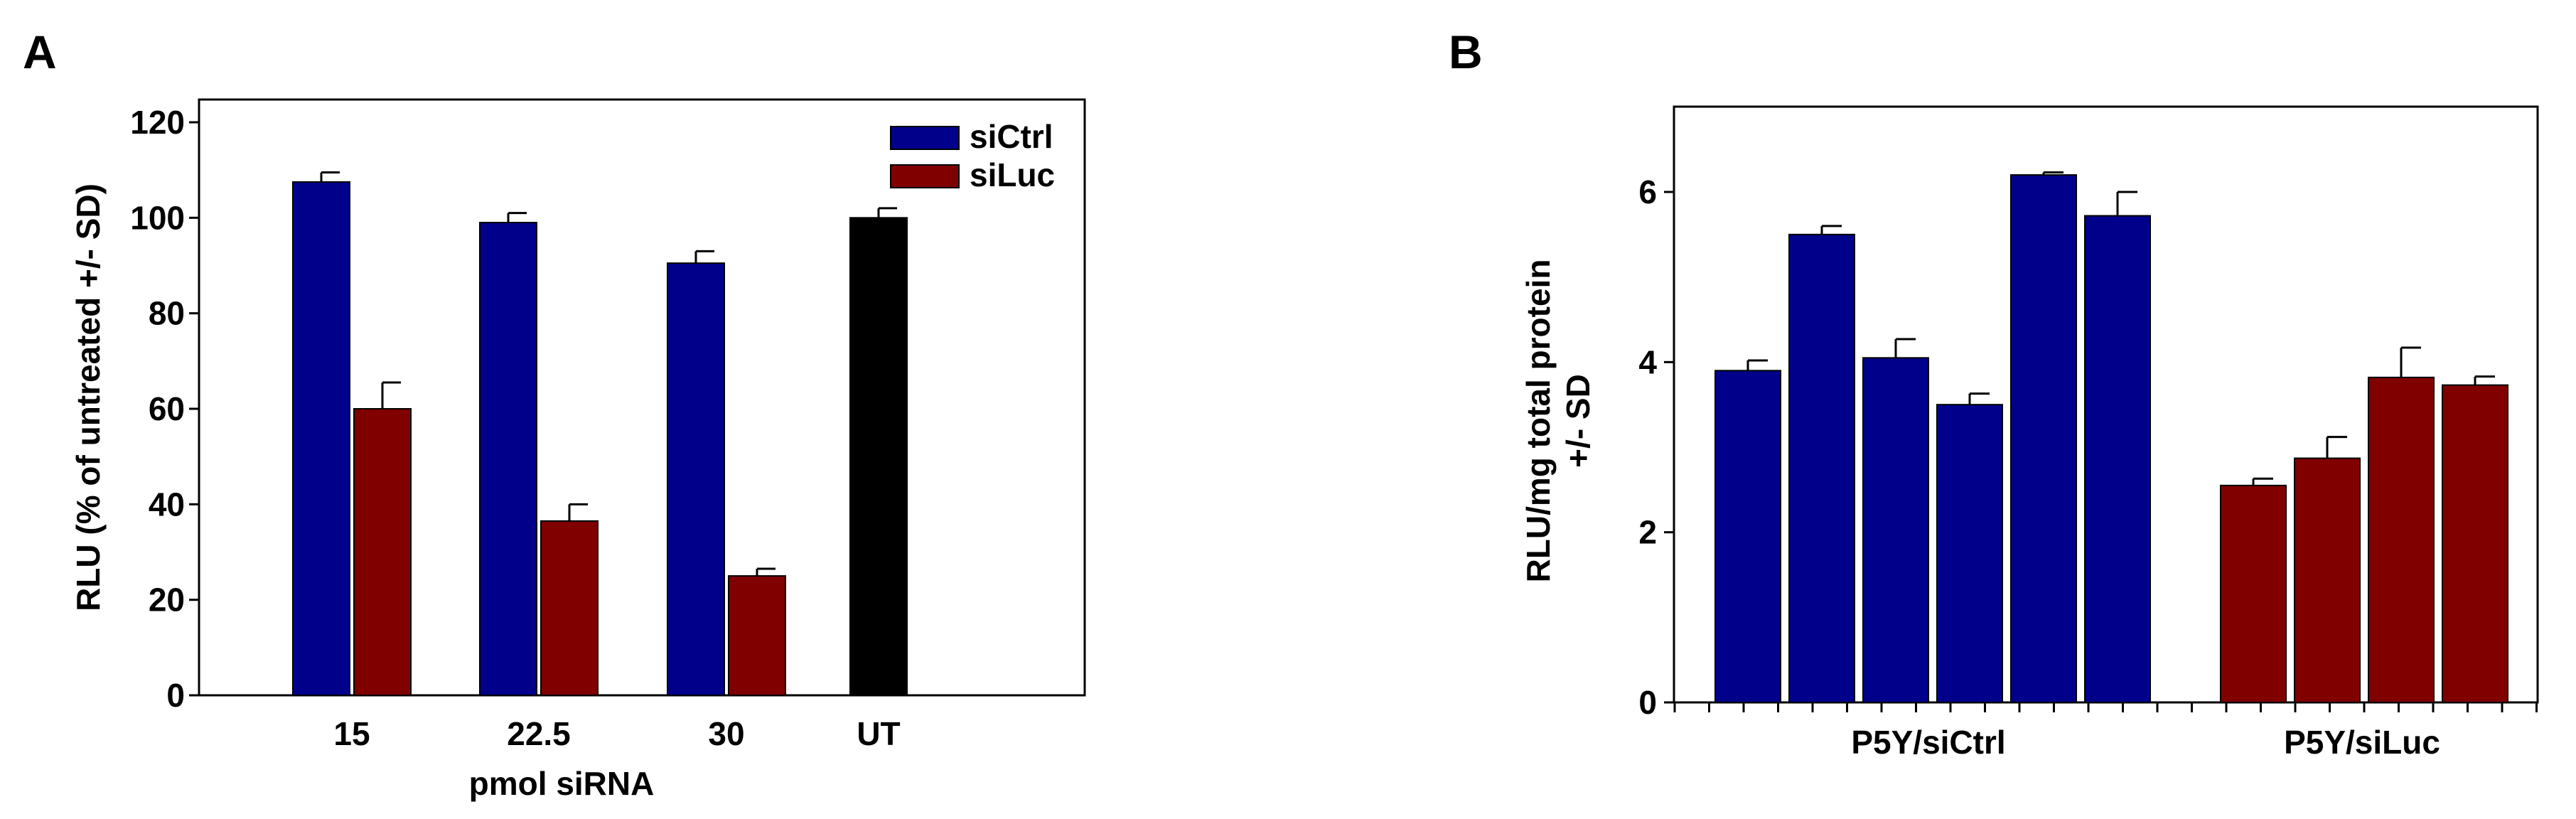 The width and height of the screenshot is (2576, 819). Describe the element at coordinates (925, 138) in the screenshot. I see `legend-swatch-sictrl` at that location.